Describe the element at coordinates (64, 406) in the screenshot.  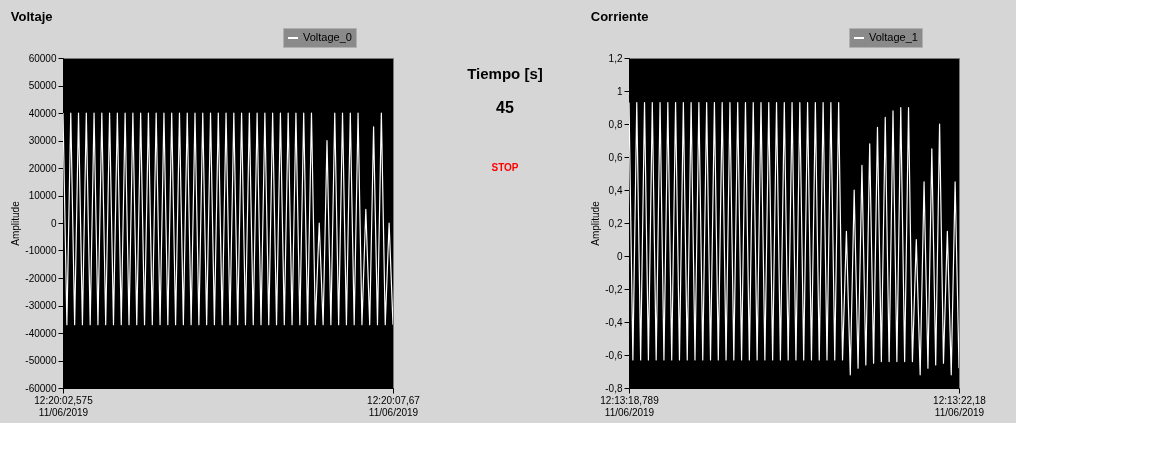
I see `x-tick-label: 12:20:02,575 11/06/2019` at that location.